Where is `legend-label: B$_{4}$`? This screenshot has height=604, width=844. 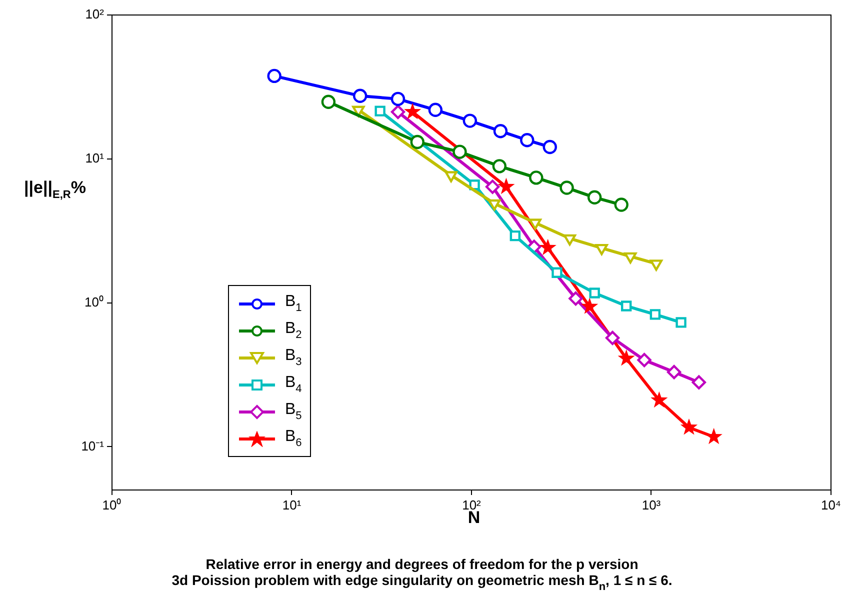
legend-label: B$_{4}$ is located at coordinates (293, 384).